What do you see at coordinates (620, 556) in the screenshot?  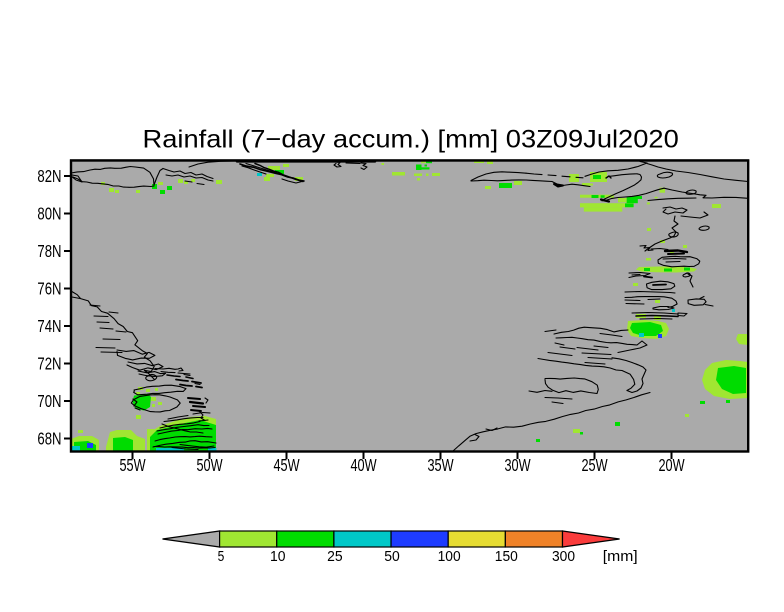 I see `svg-text: [mm]` at bounding box center [620, 556].